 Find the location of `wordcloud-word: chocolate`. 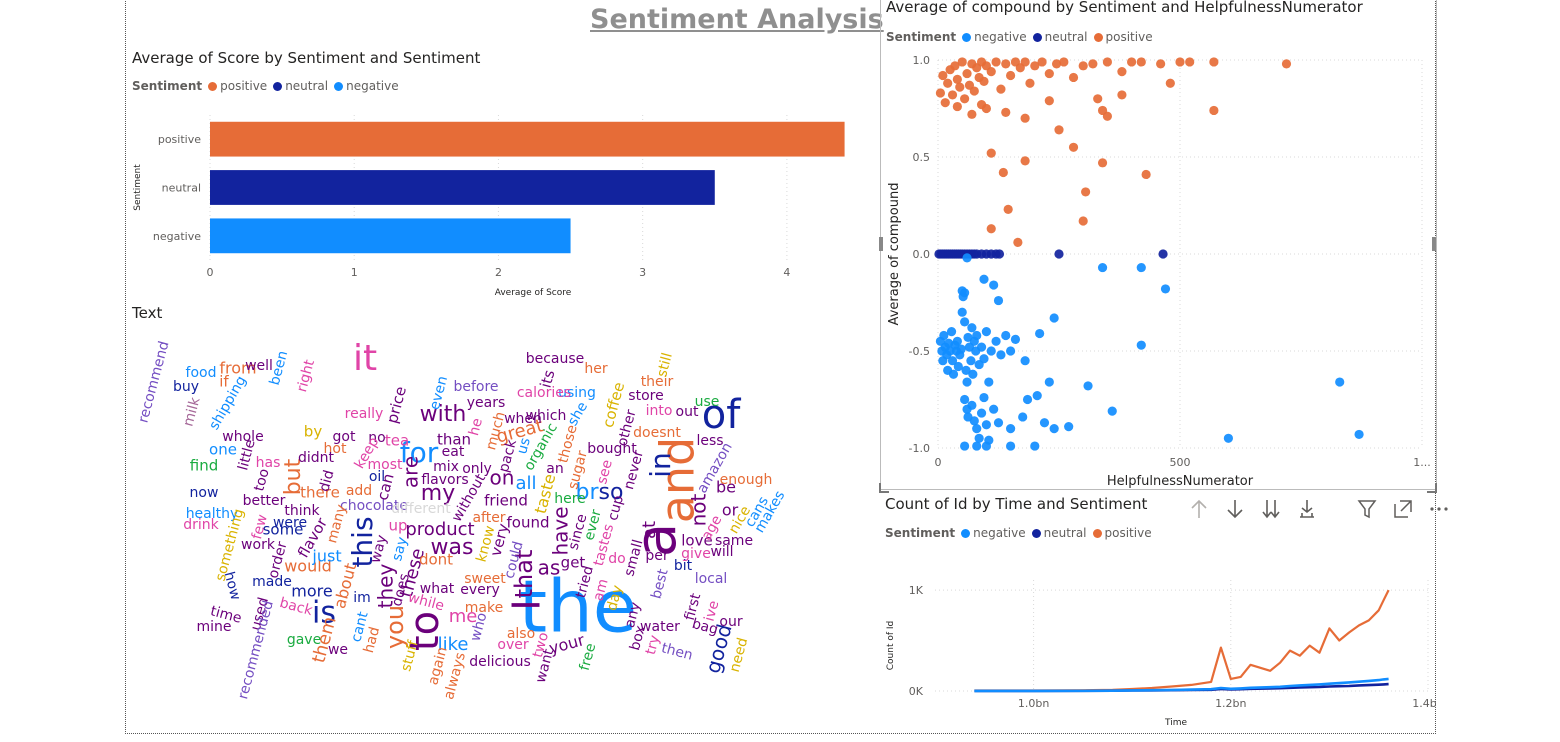

wordcloud-word: chocolate is located at coordinates (374, 506).